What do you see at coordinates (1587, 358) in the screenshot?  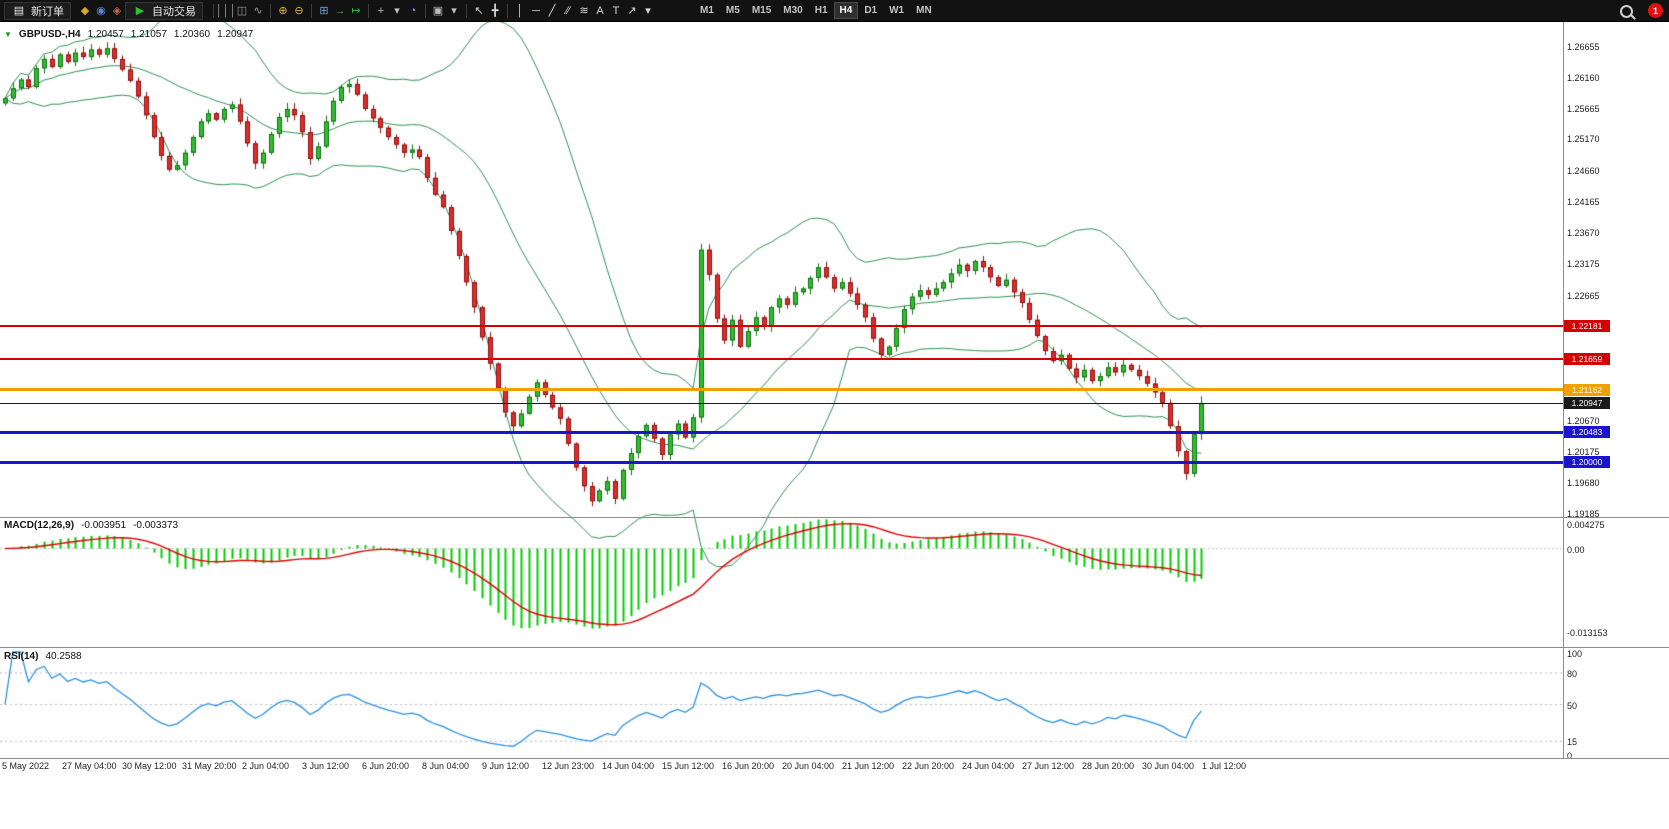 I see `price-line-badge: 1.21659` at bounding box center [1587, 358].